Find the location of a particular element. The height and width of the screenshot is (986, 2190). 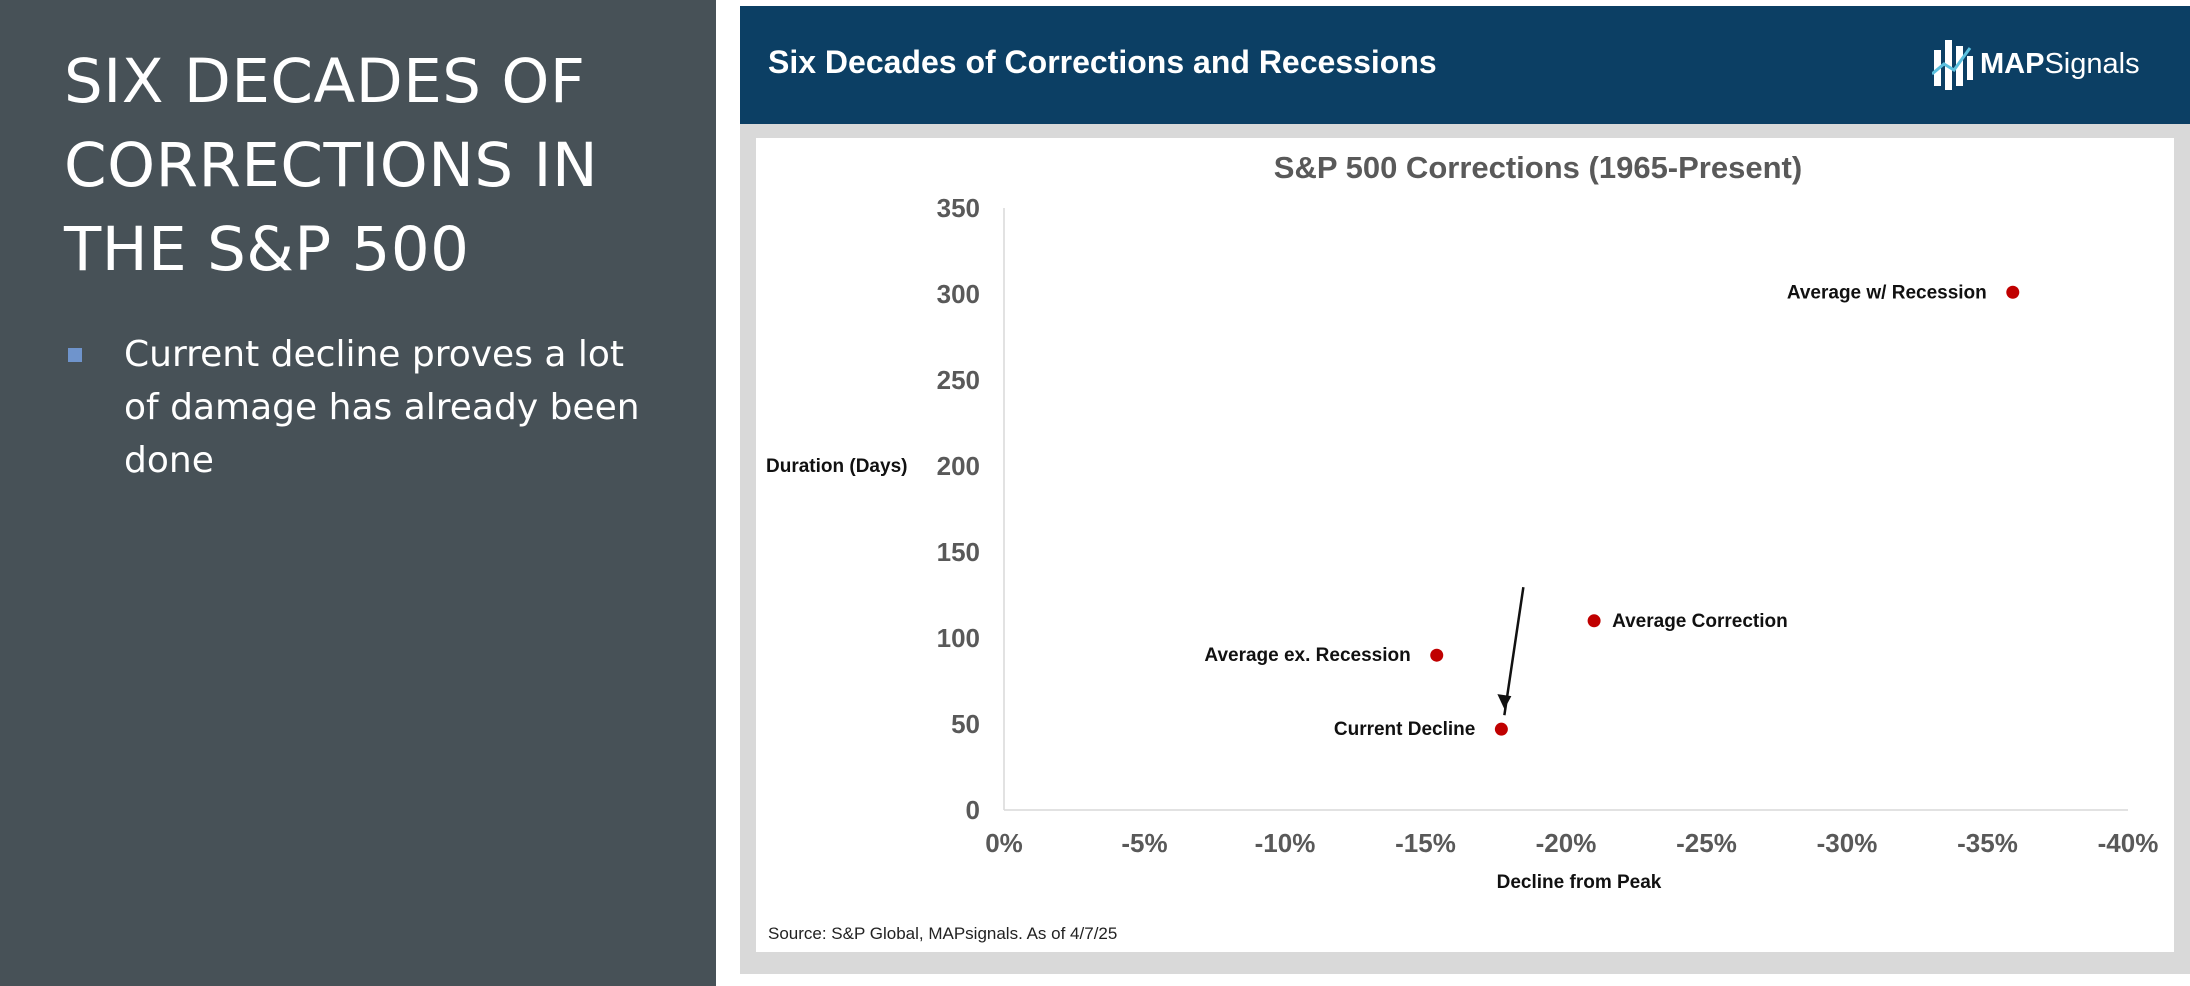

x-tick-label: -40% is located at coordinates (2128, 843).